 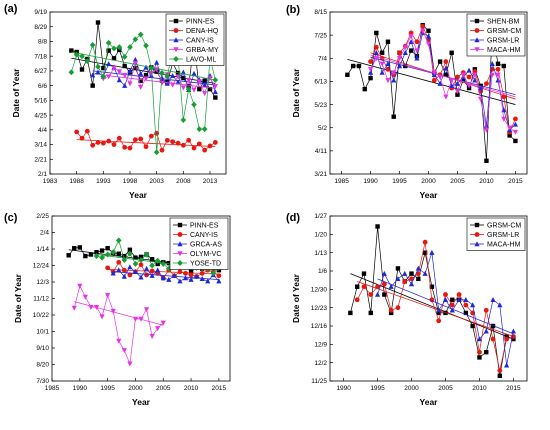 What do you see at coordinates (42, 365) in the screenshot?
I see `y-tick-label: 8/20` at bounding box center [42, 365].